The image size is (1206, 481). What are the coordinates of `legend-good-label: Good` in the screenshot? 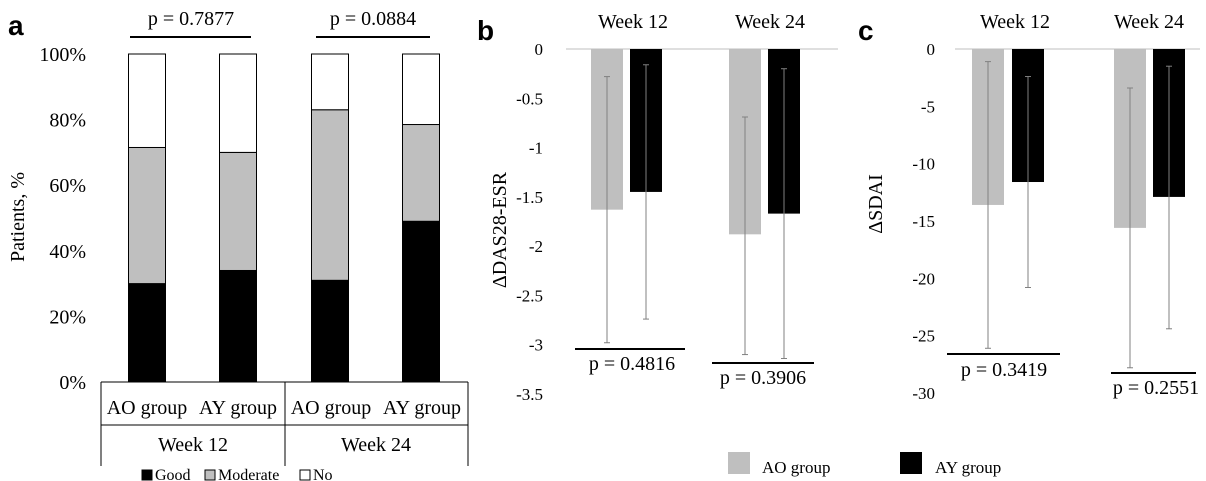 It's located at (173, 474).